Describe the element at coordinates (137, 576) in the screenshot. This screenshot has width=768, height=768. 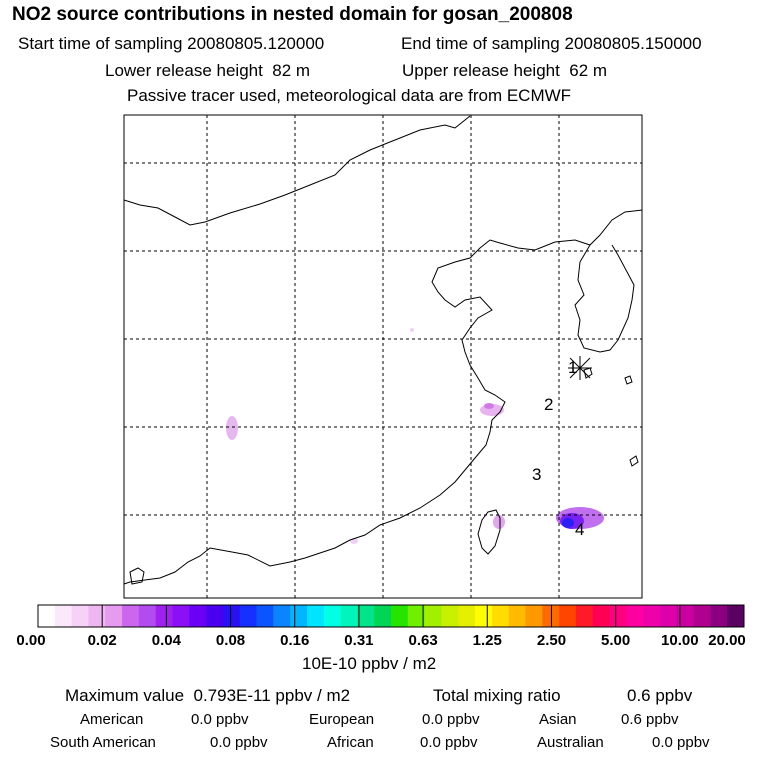
I see `coastline-hainan` at that location.